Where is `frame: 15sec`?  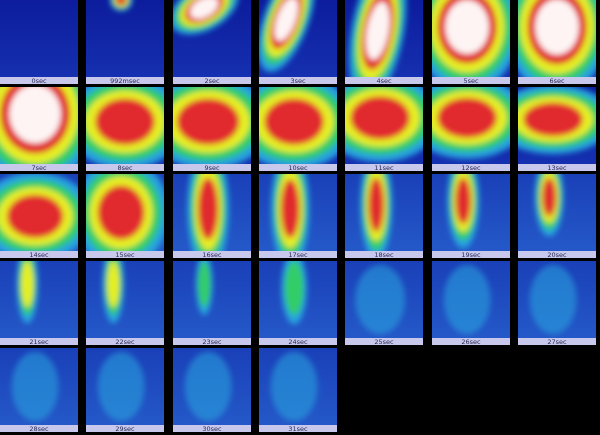 frame: 15sec is located at coordinates (125, 216).